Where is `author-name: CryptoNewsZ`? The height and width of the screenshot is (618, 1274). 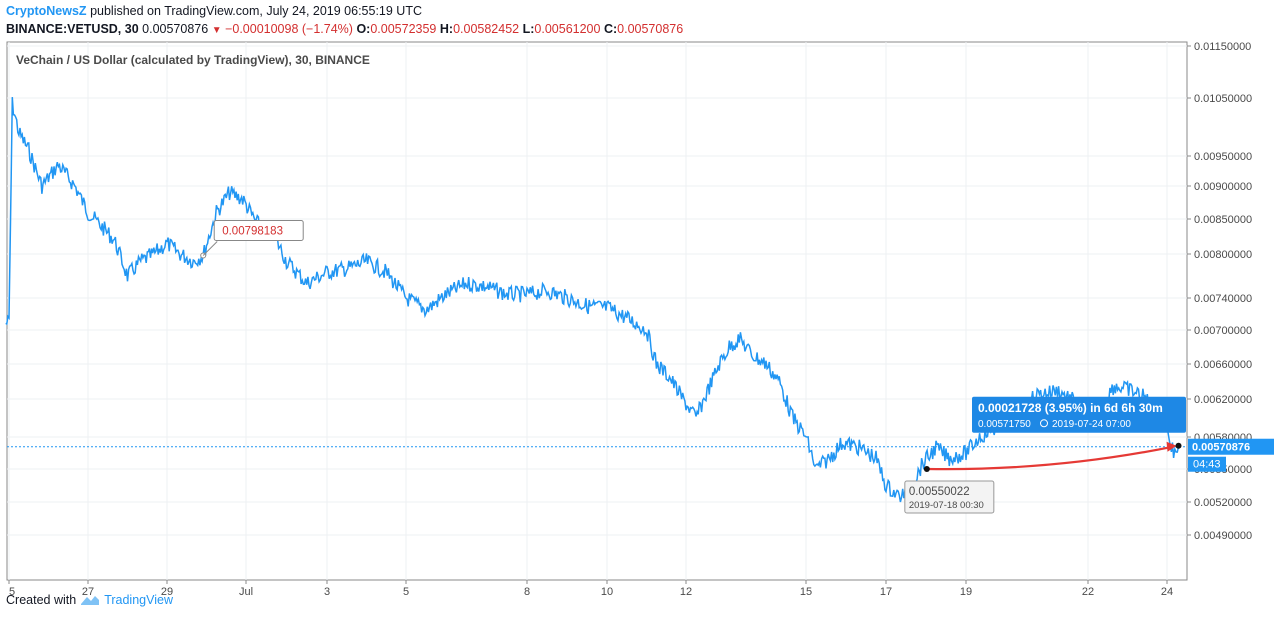
author-name: CryptoNewsZ is located at coordinates (46, 11).